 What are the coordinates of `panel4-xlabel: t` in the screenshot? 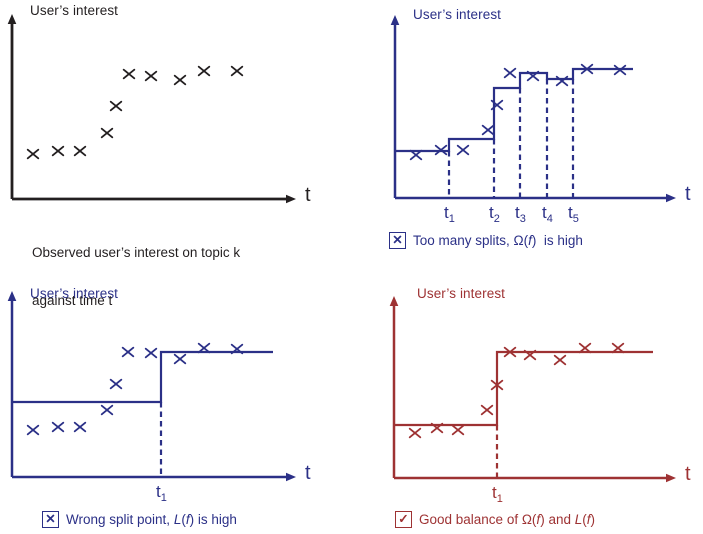 It's located at (688, 474).